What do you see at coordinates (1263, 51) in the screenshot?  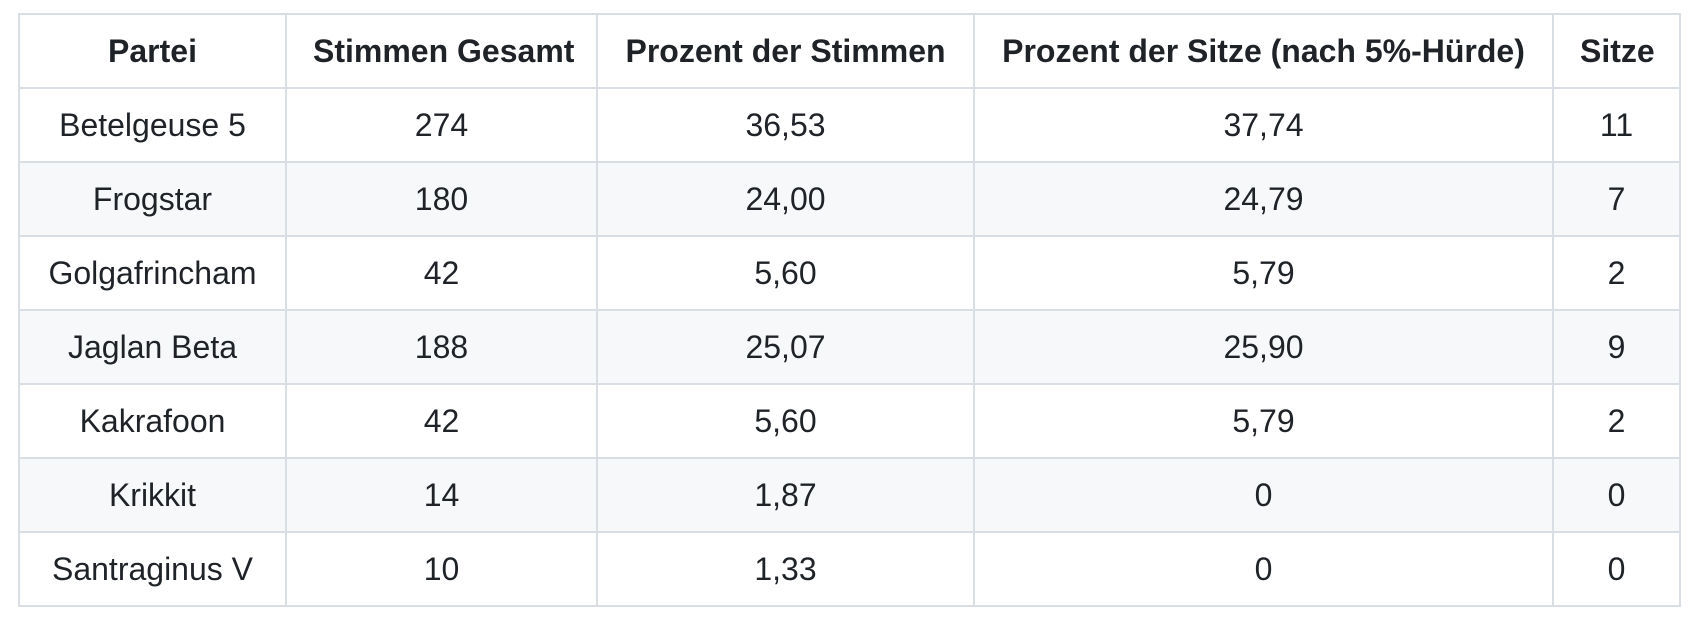 I see `column-header: Prozent der Sitze (nach 5%-Hürde)` at bounding box center [1263, 51].